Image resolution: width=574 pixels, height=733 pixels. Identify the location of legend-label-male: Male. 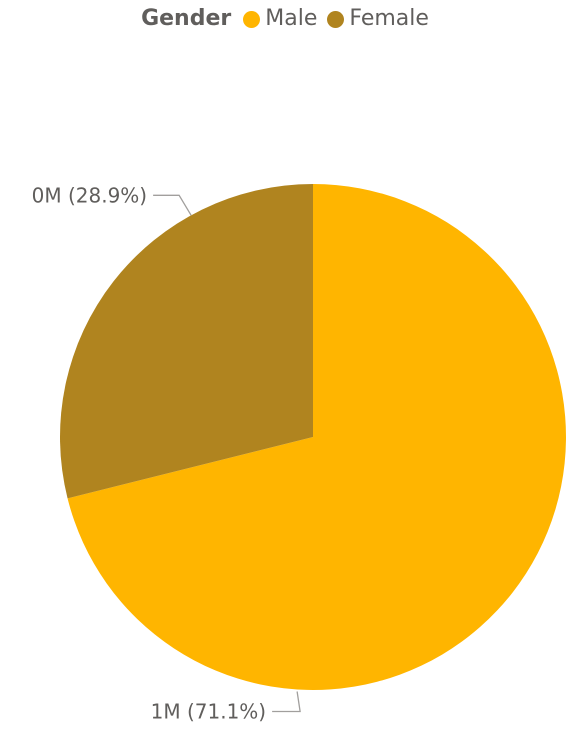
(291, 18).